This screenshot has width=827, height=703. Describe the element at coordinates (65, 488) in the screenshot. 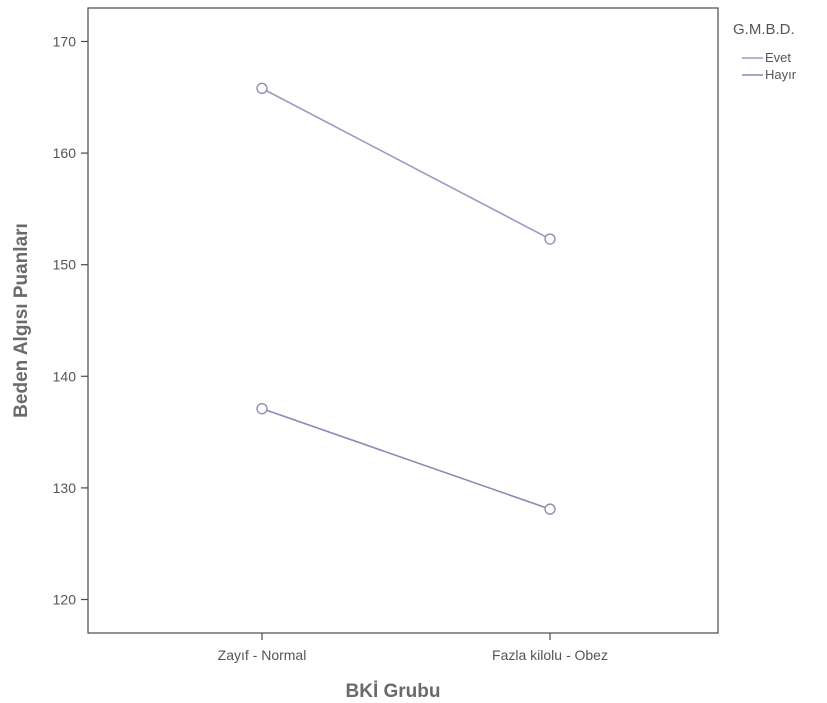

I see `y-tick-label: 130` at that location.